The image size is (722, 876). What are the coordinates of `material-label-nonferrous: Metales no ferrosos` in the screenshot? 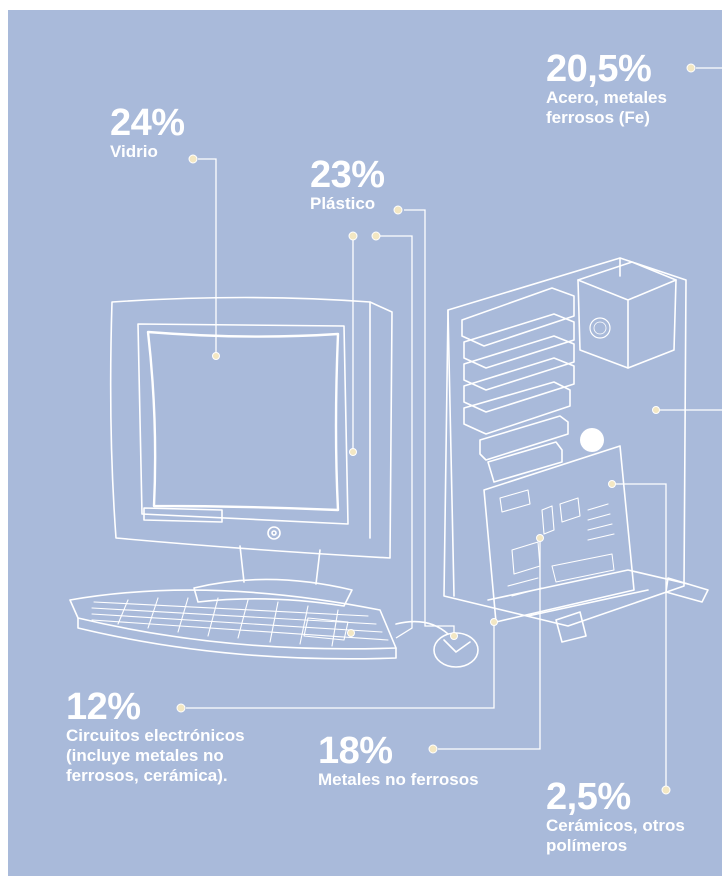 It's located at (398, 780).